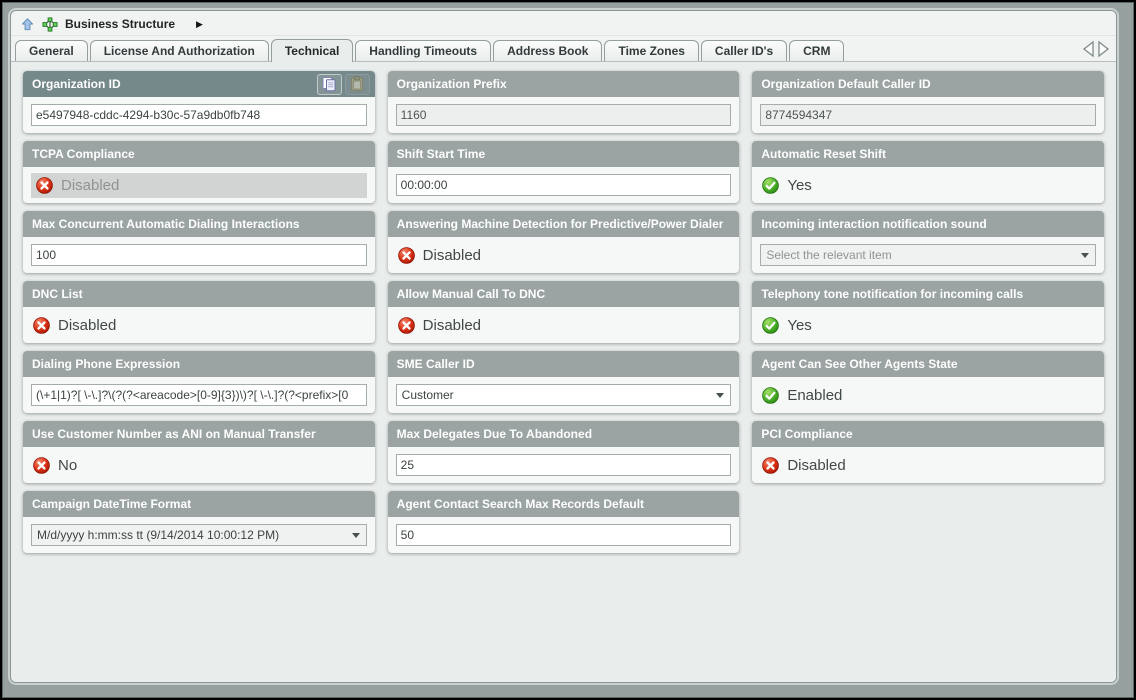 Image resolution: width=1136 pixels, height=700 pixels. What do you see at coordinates (846, 84) in the screenshot?
I see `field-label: Organization Default Caller ID` at bounding box center [846, 84].